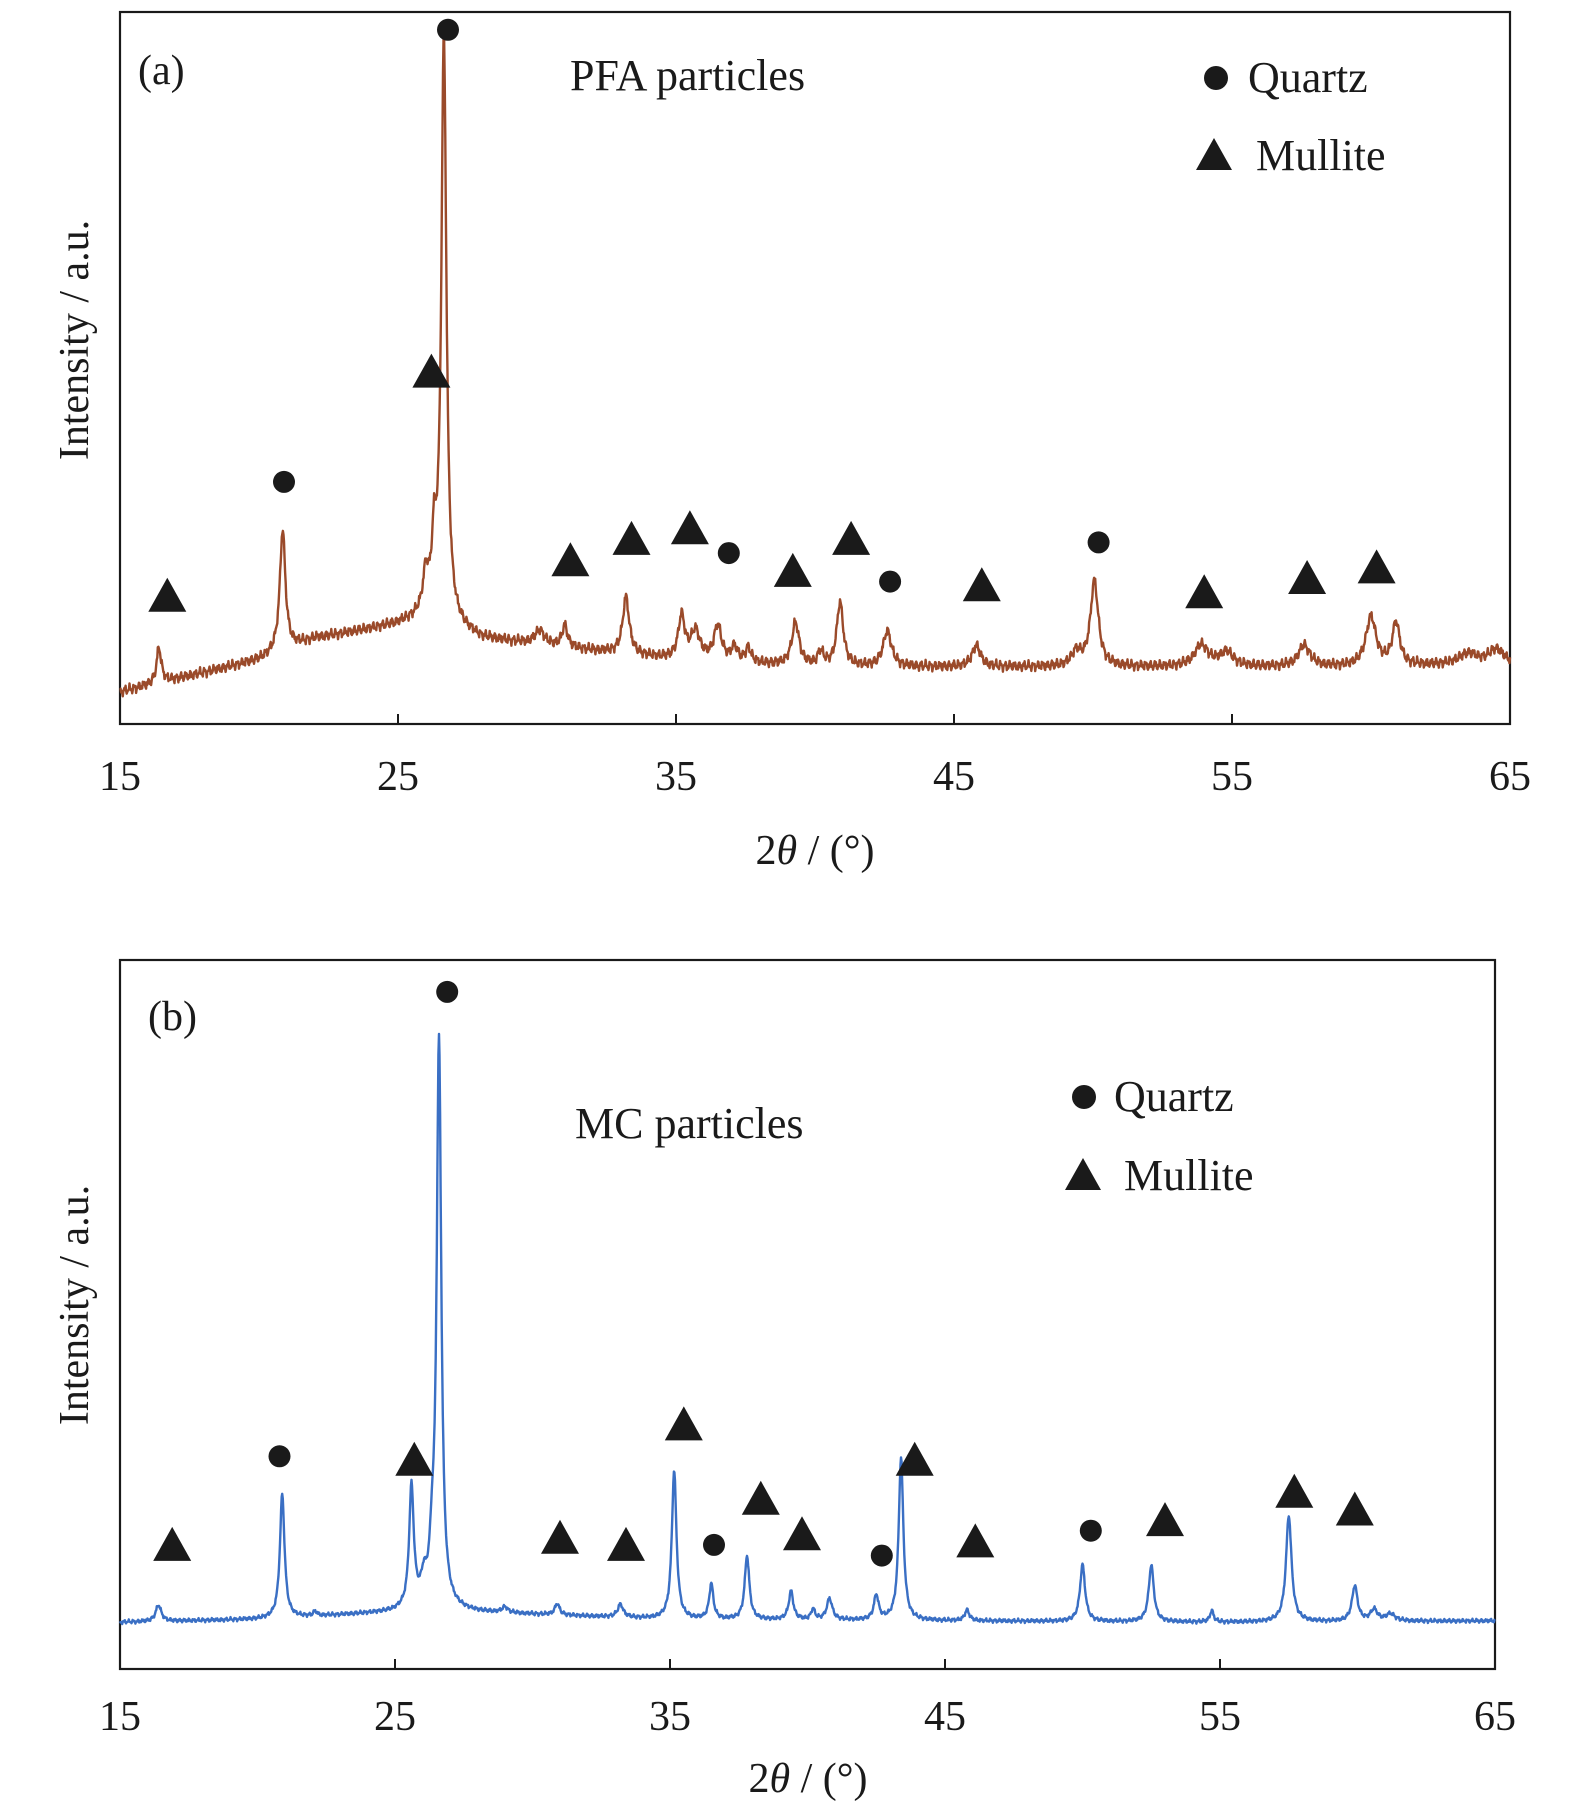 This screenshot has height=1801, width=1575. Describe the element at coordinates (1159, 1136) in the screenshot. I see `legend-b: Quartz Mullite` at that location.